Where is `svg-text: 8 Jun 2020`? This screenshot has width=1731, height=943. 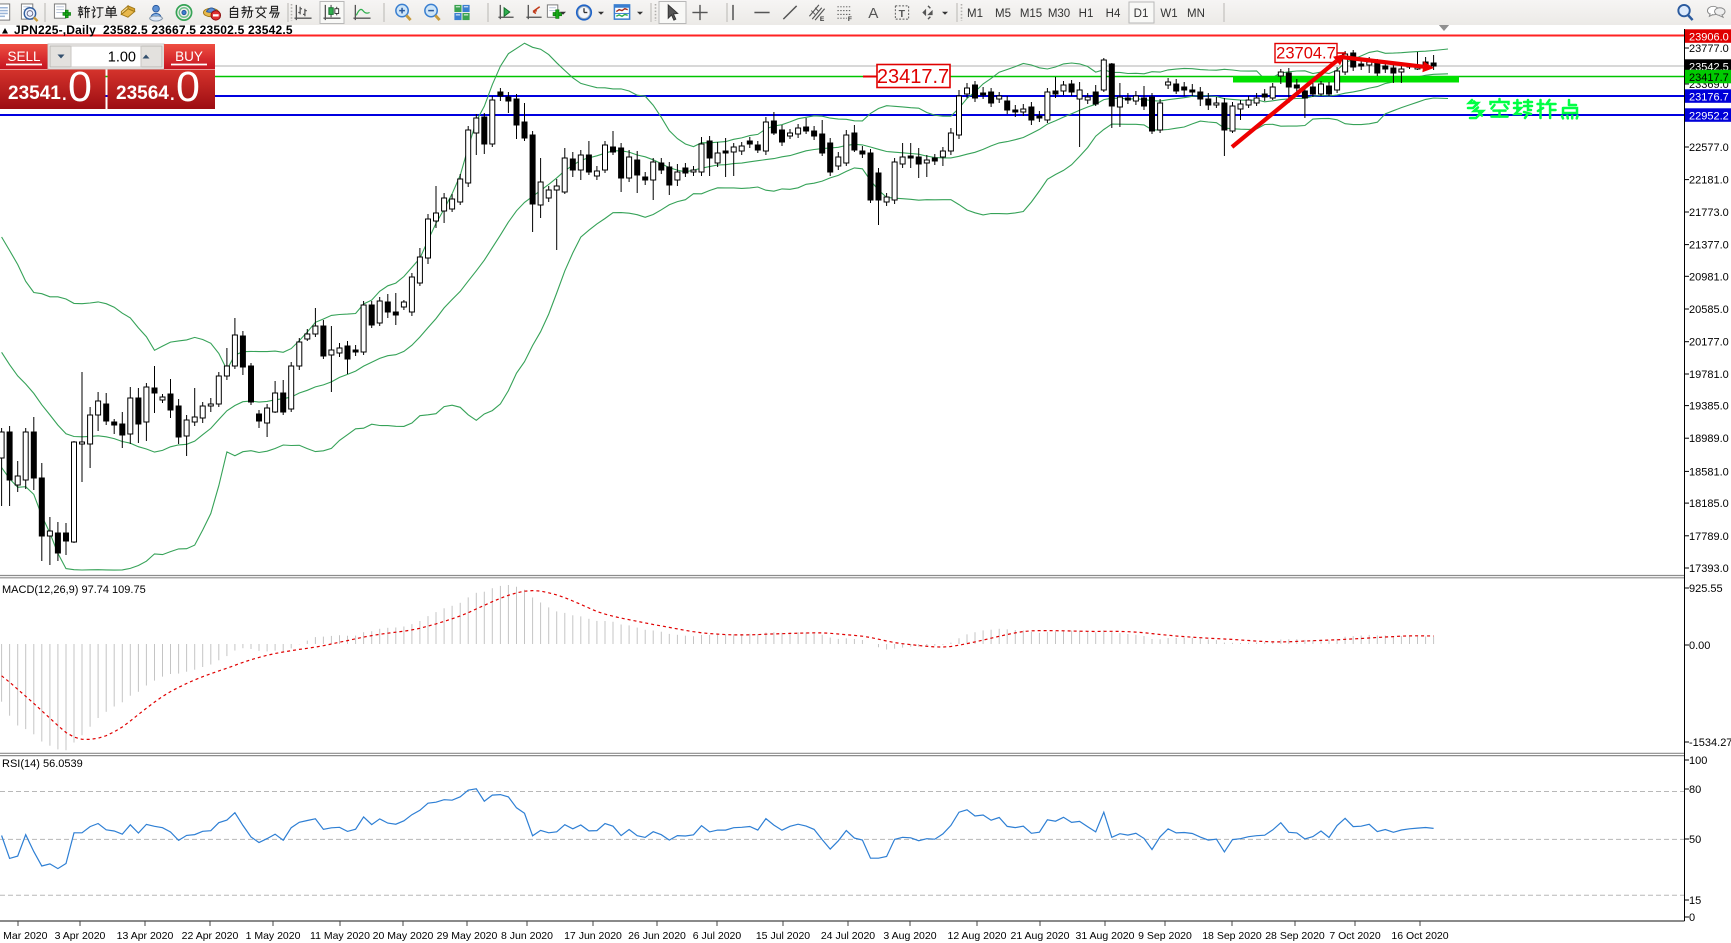
svg-text: 8 Jun 2020 is located at coordinates (527, 936).